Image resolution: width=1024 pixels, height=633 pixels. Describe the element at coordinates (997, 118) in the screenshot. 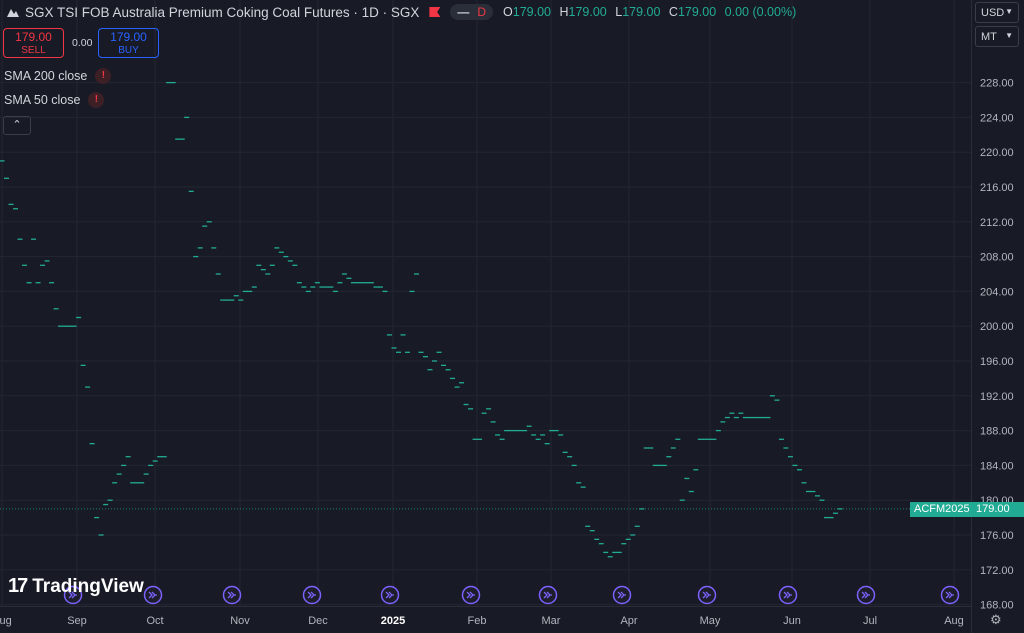

I see `price-tick-label: 224.00` at that location.